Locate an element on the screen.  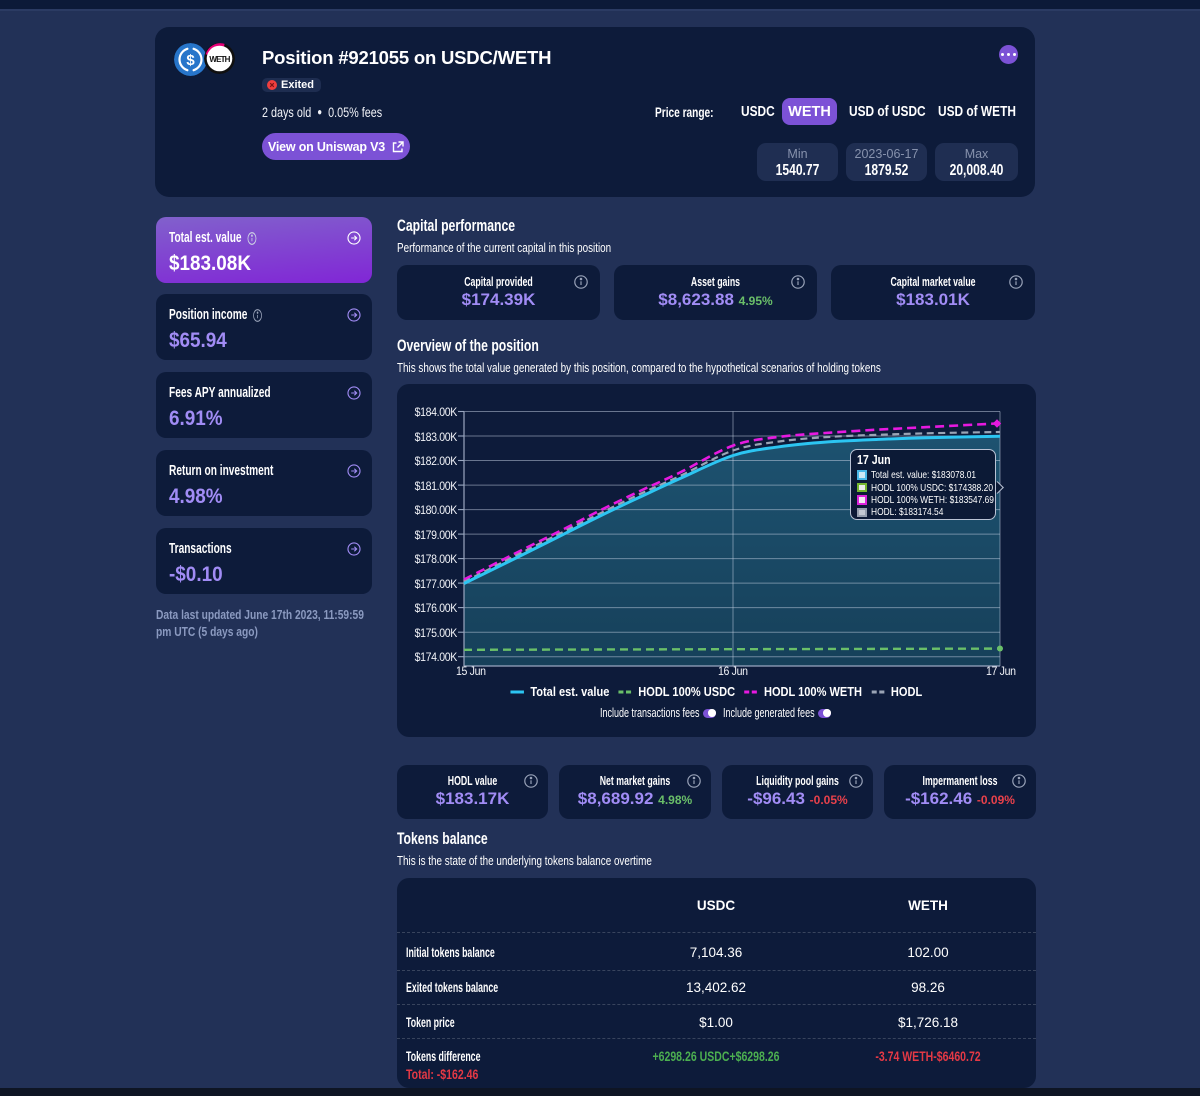
svg-text: WETH is located at coordinates (219, 59).